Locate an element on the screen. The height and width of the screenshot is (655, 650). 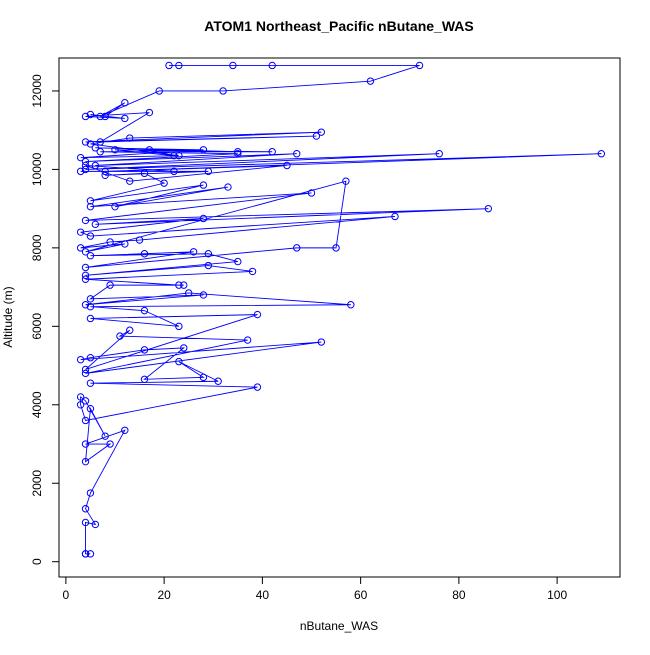
x-tick-label: 60 is located at coordinates (361, 595).